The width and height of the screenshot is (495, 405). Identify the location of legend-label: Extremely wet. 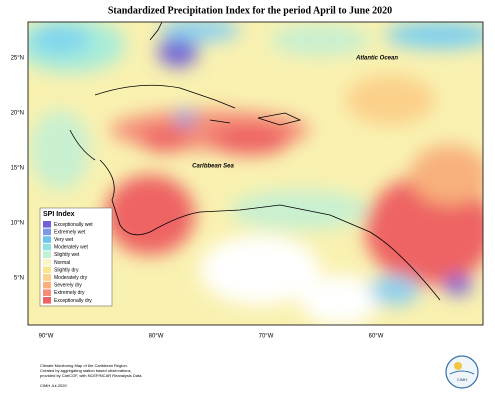
(70, 232).